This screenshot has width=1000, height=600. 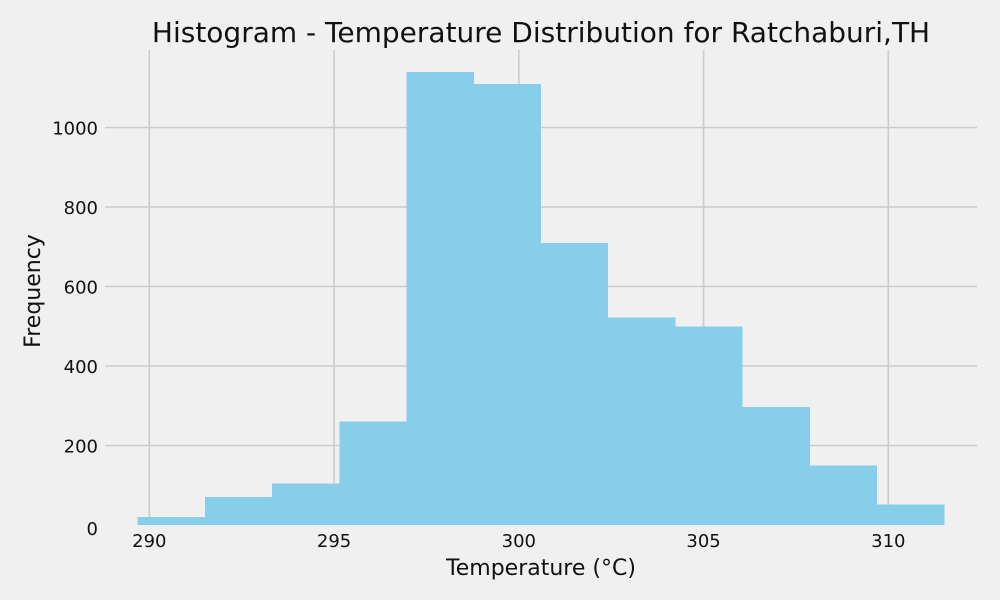 I want to click on x-tick-label: 290, so click(x=149, y=541).